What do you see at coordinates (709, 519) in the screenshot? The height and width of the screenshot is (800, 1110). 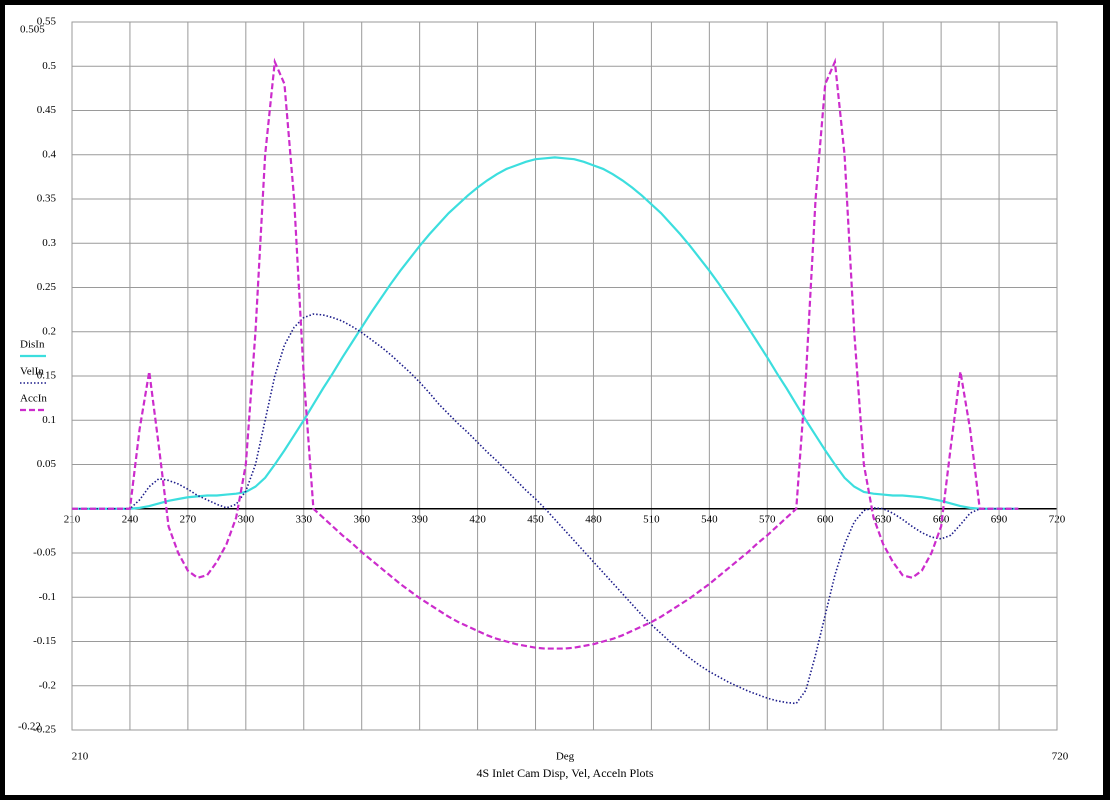 I see `x-tick-label: 540` at bounding box center [709, 519].